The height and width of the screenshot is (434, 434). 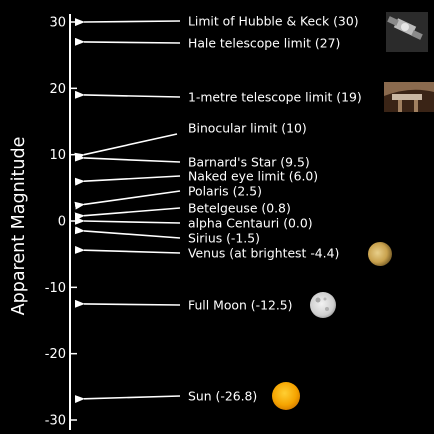 I want to click on object-label: Betelgeuse (0.8), so click(x=239, y=208).